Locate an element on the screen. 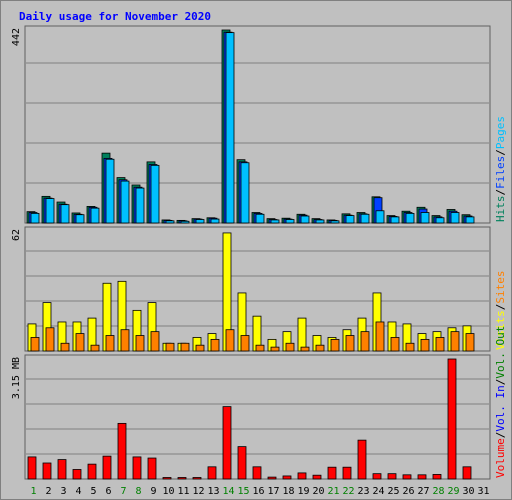 The width and height of the screenshot is (512, 500). x-tick-label: 31 is located at coordinates (483, 491).